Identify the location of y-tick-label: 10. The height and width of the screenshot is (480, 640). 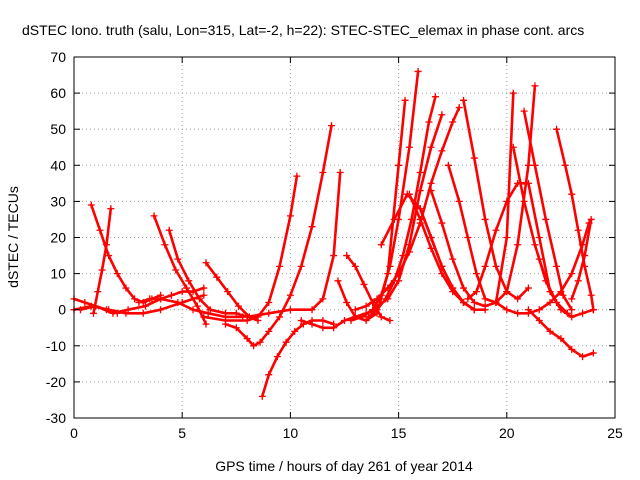
(58, 274).